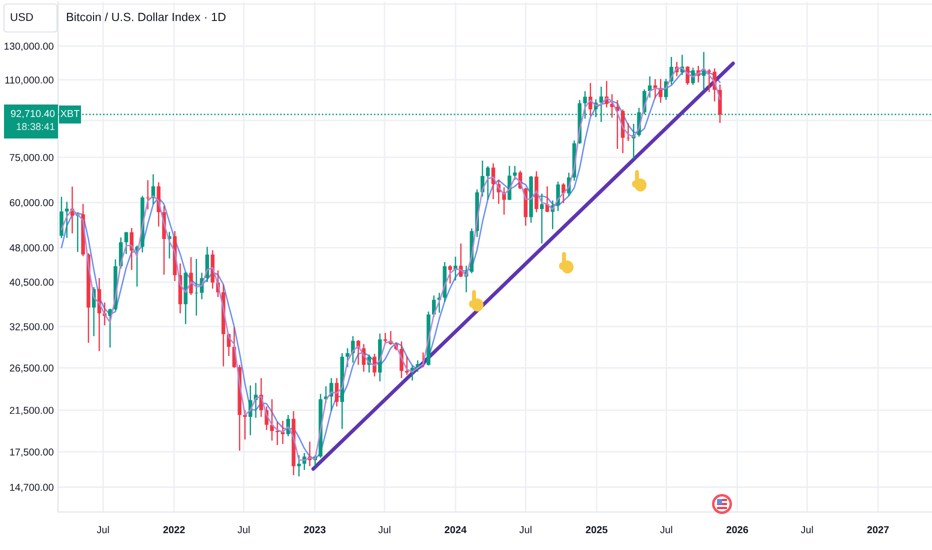 The height and width of the screenshot is (550, 932). Describe the element at coordinates (32, 248) in the screenshot. I see `y-tick-label: 48,000.00` at that location.